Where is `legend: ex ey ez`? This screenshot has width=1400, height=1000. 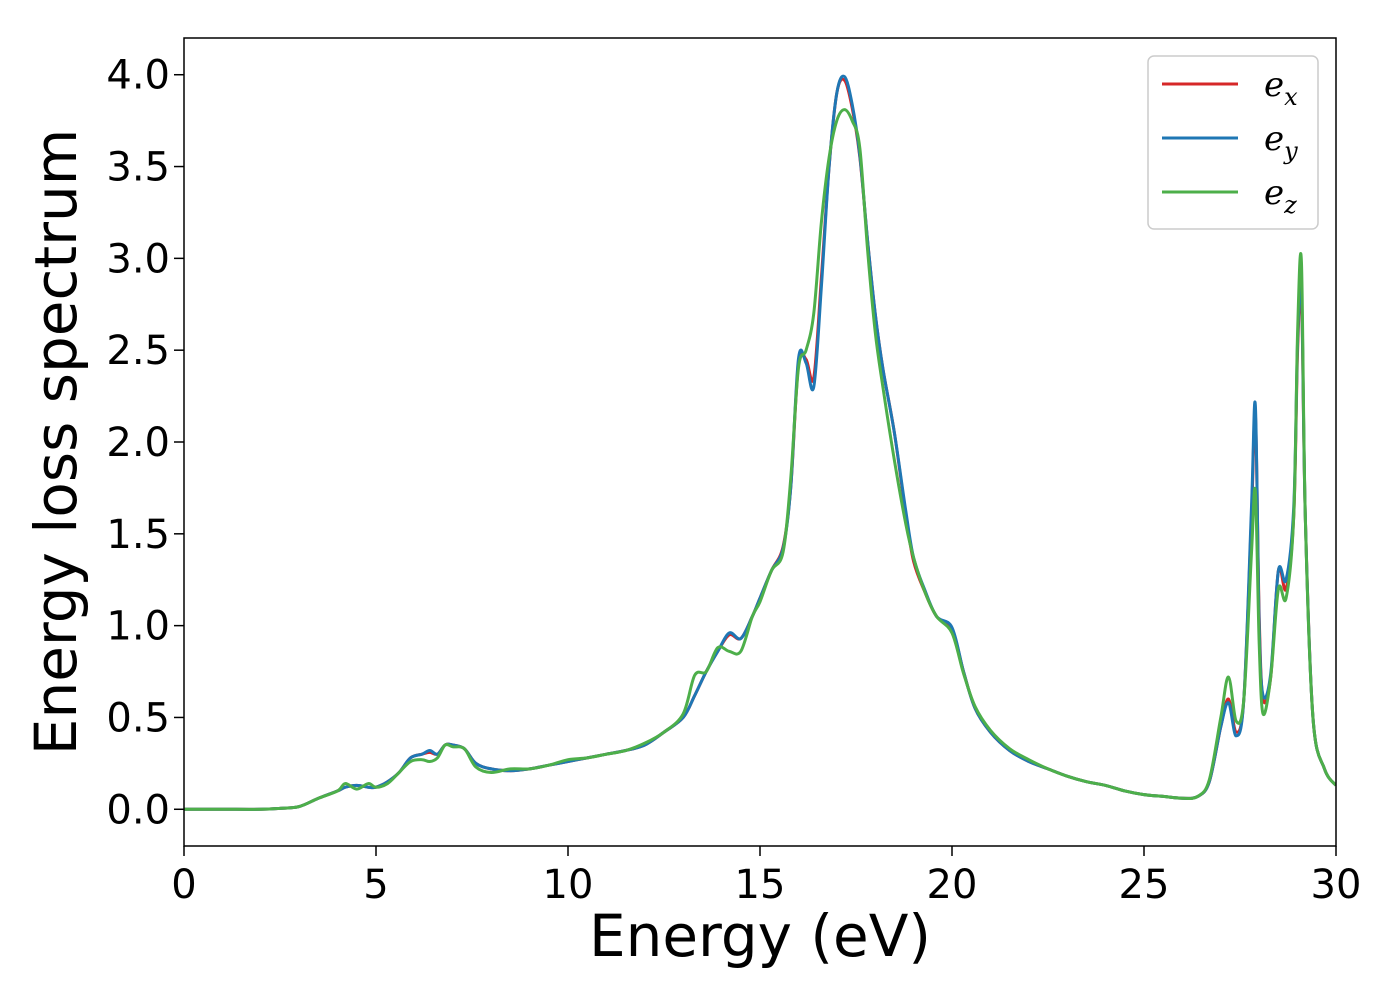
legend: ex ey ez is located at coordinates (1233, 142).